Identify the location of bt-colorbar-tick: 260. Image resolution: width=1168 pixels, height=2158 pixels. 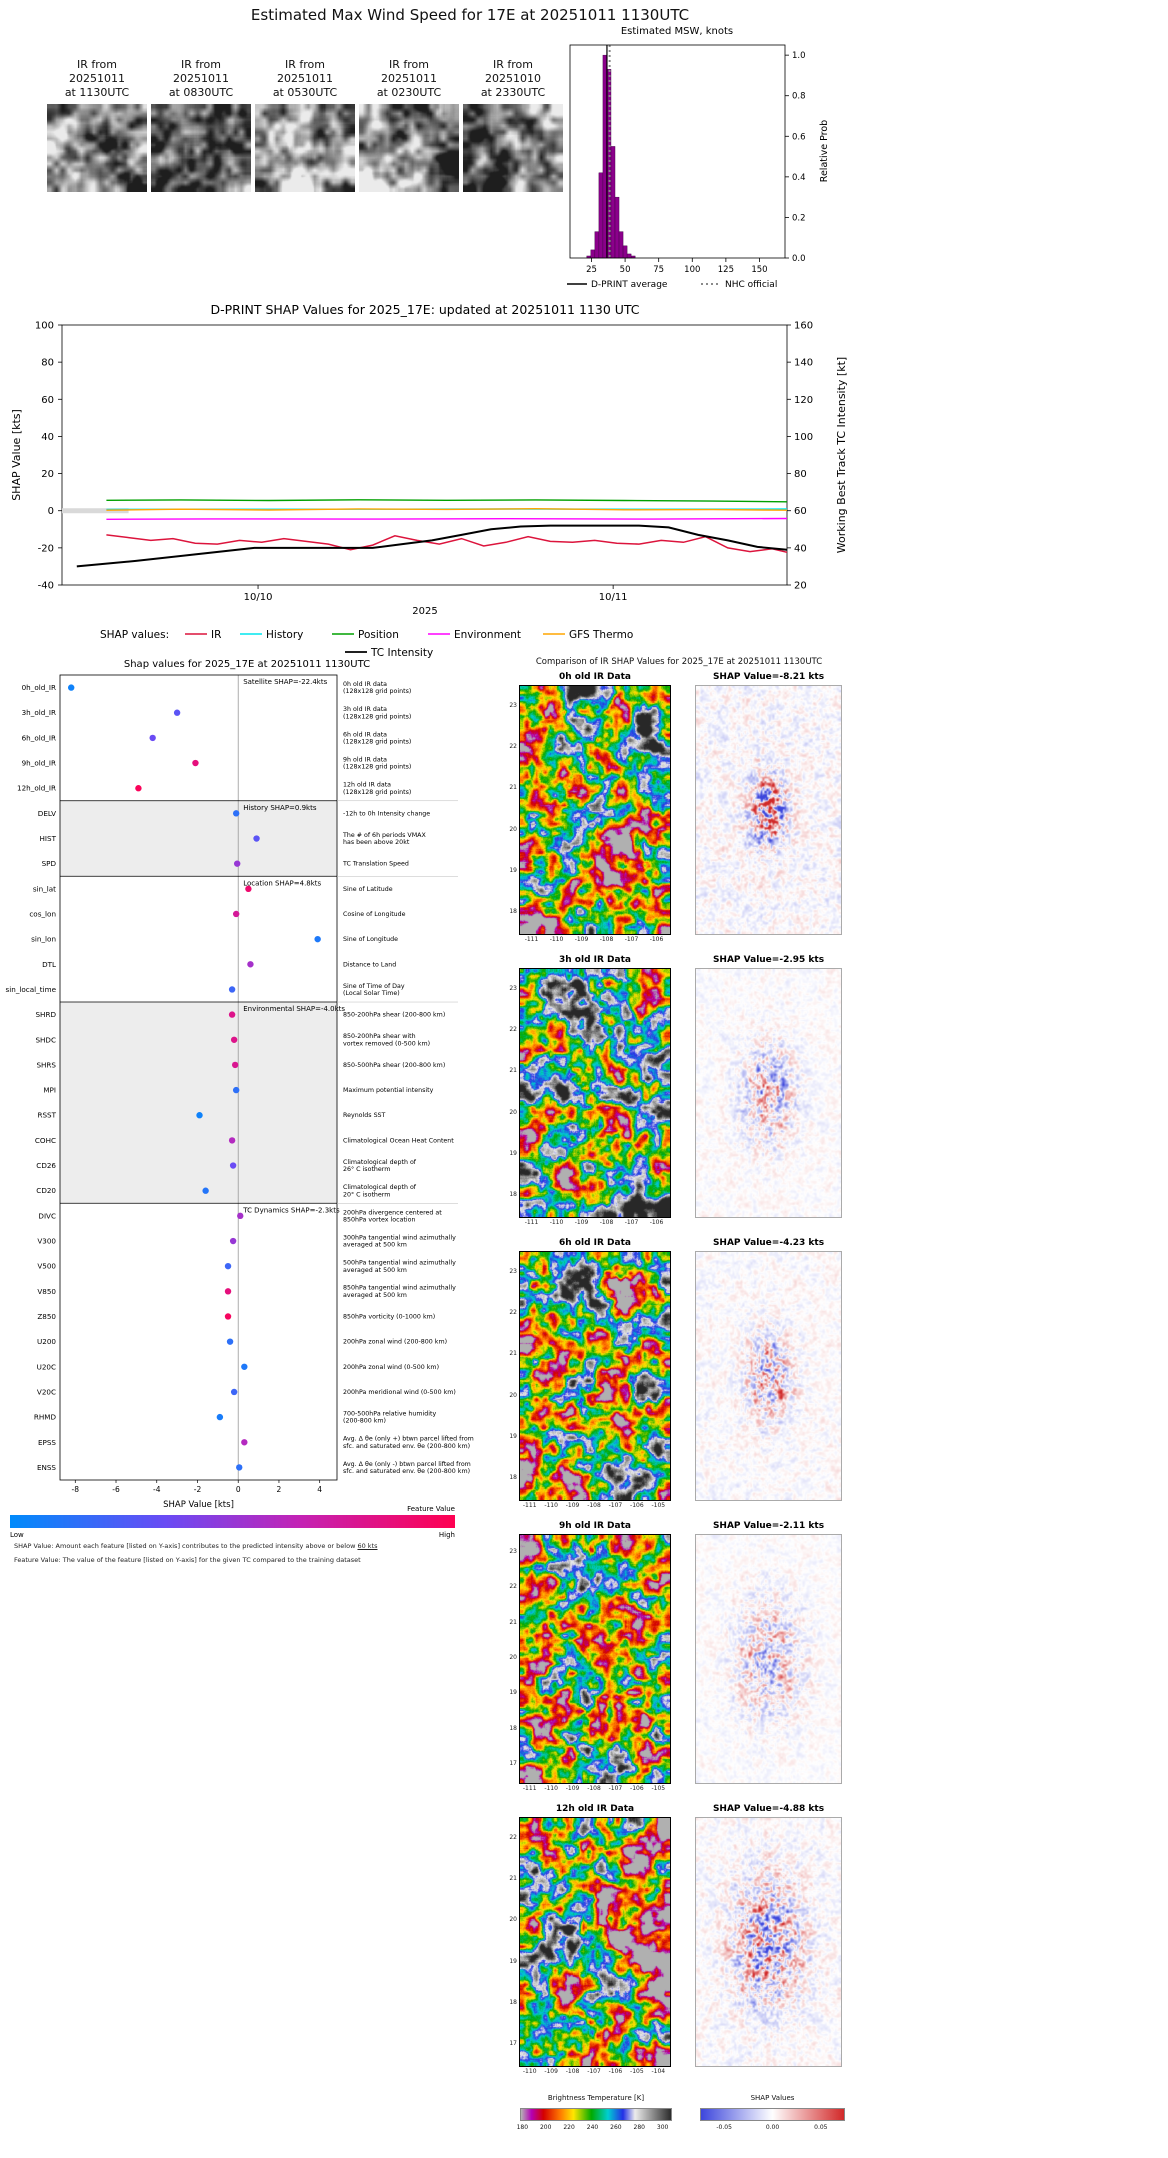
(616, 2127).